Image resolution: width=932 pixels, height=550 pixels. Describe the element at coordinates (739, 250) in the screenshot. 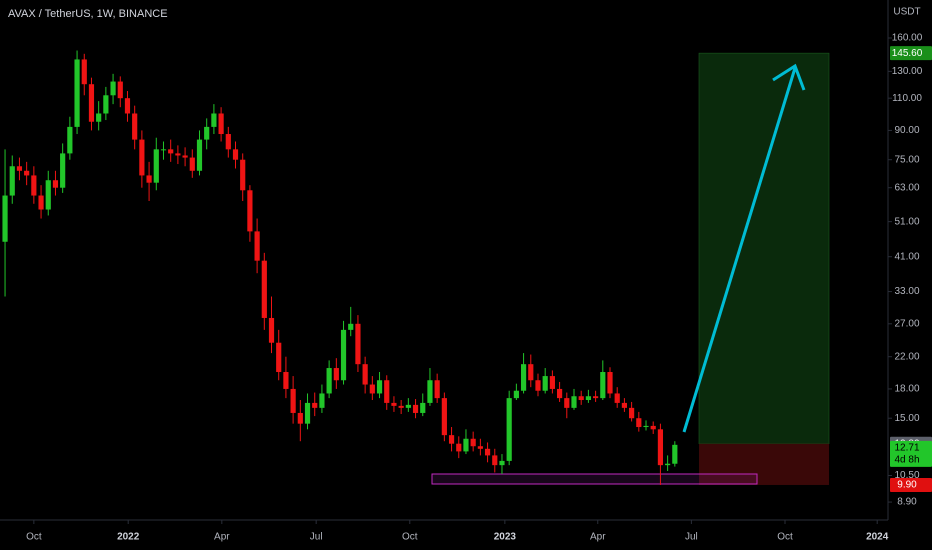

I see `projection-arrow` at that location.